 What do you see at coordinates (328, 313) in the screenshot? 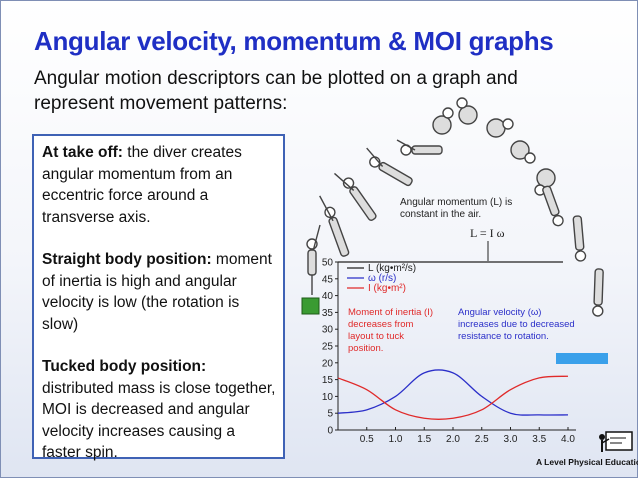
I see `y-tick-label: 35` at bounding box center [328, 313].